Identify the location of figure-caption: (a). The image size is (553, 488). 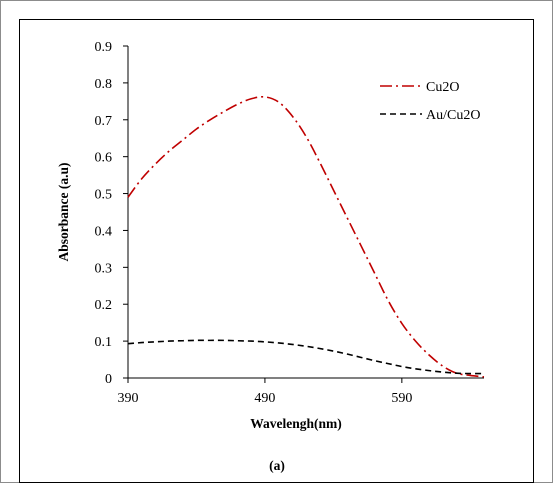
(277, 465).